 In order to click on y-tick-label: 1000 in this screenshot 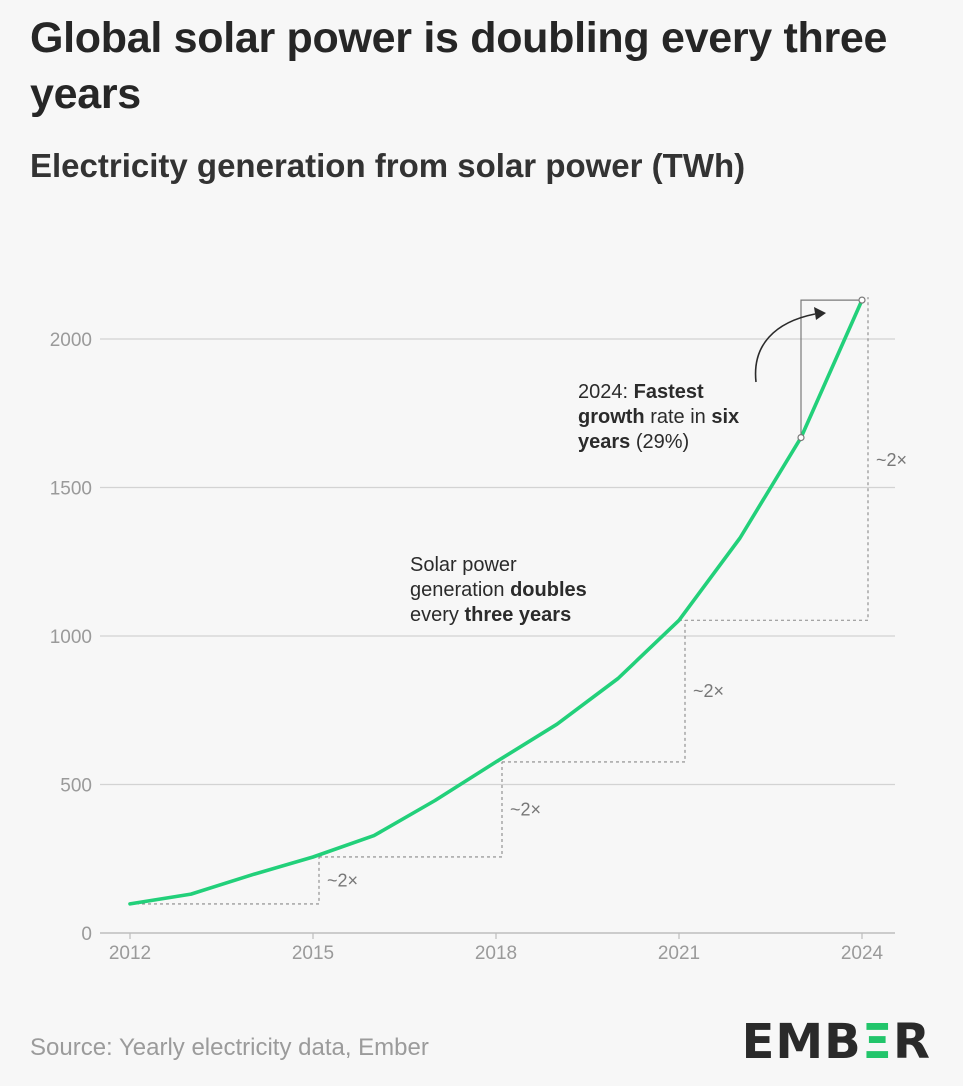, I will do `click(71, 637)`.